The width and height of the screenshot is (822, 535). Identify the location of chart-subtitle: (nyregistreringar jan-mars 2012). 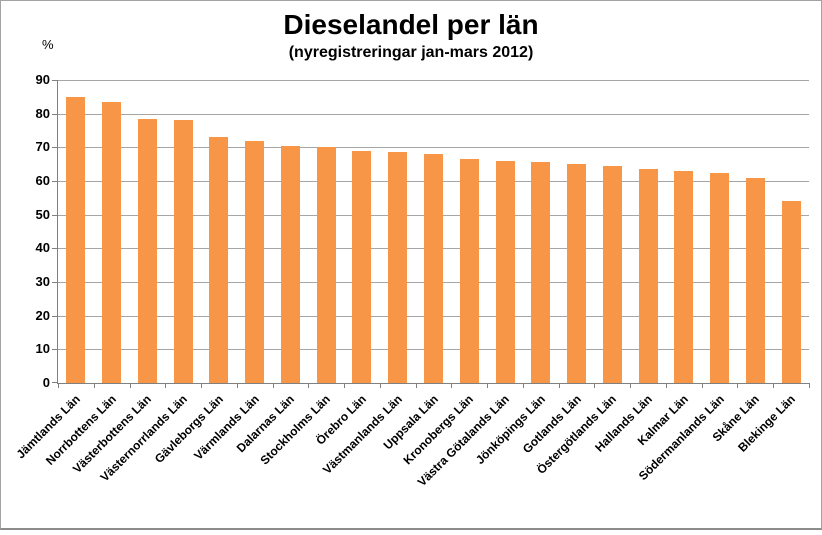
(411, 52).